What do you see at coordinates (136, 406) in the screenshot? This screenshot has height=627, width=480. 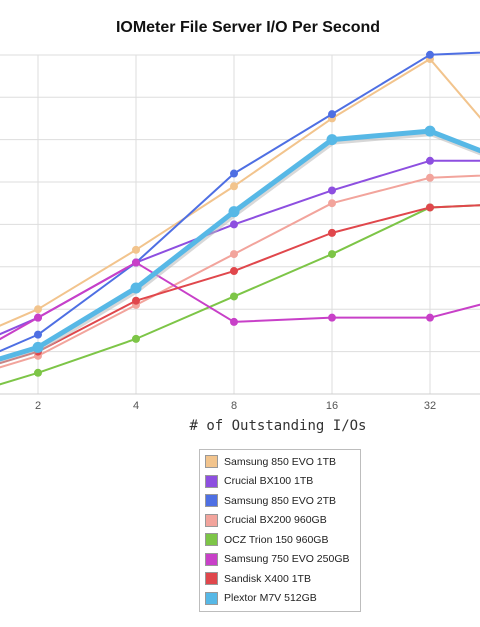 I see `x-tick-label: 4` at bounding box center [136, 406].